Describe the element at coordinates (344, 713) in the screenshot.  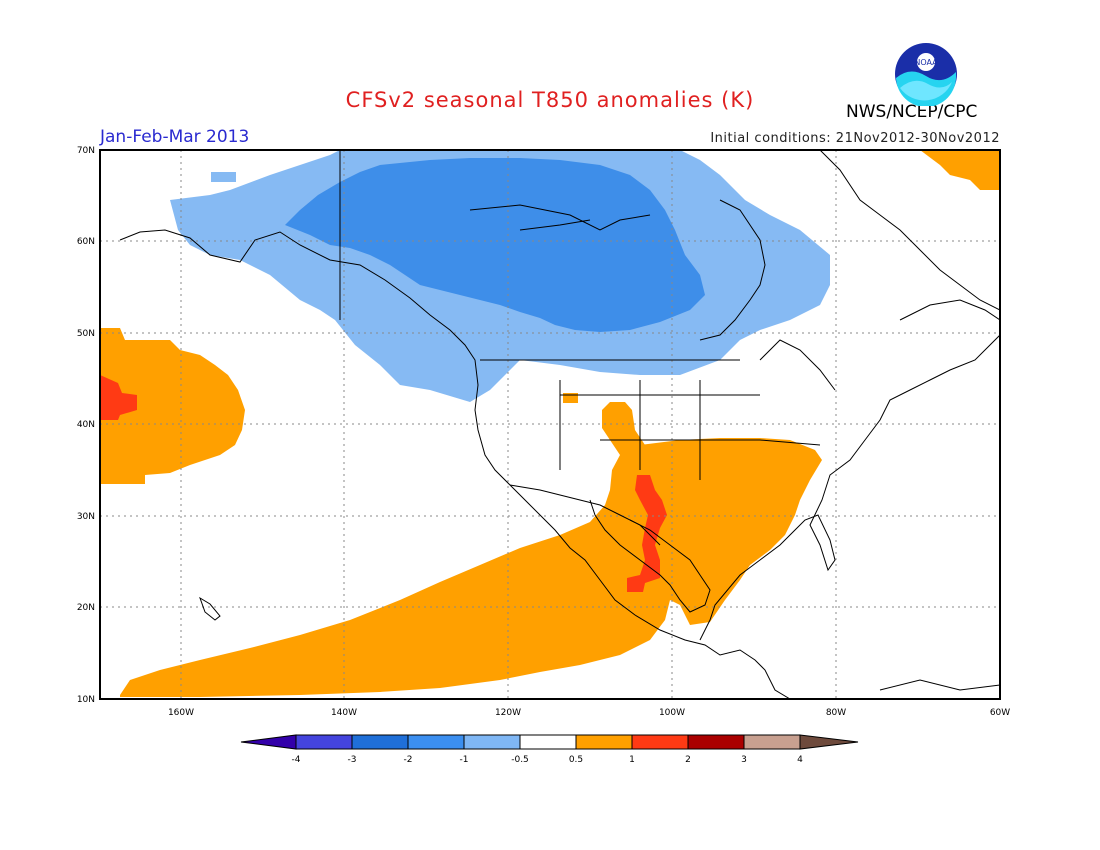
I see `lon-label-140w: 140W` at that location.